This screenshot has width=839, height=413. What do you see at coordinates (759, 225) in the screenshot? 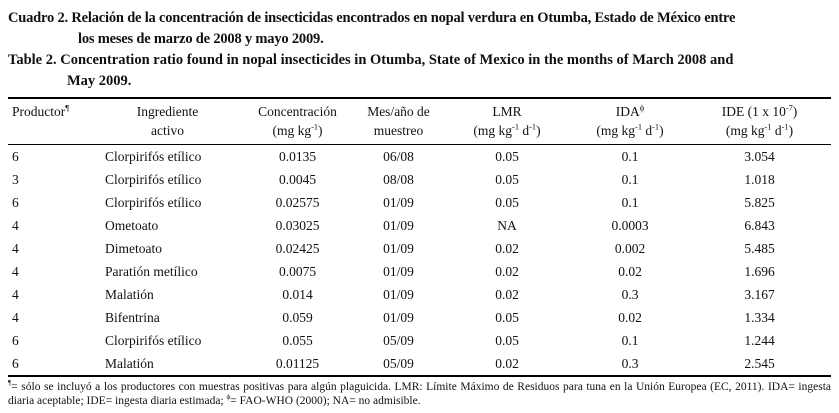
I see `cell-ide: 6.843` at bounding box center [759, 225].